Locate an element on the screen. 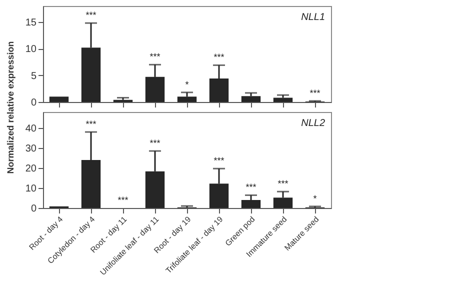  y-tick-label: 40 is located at coordinates (31, 129).